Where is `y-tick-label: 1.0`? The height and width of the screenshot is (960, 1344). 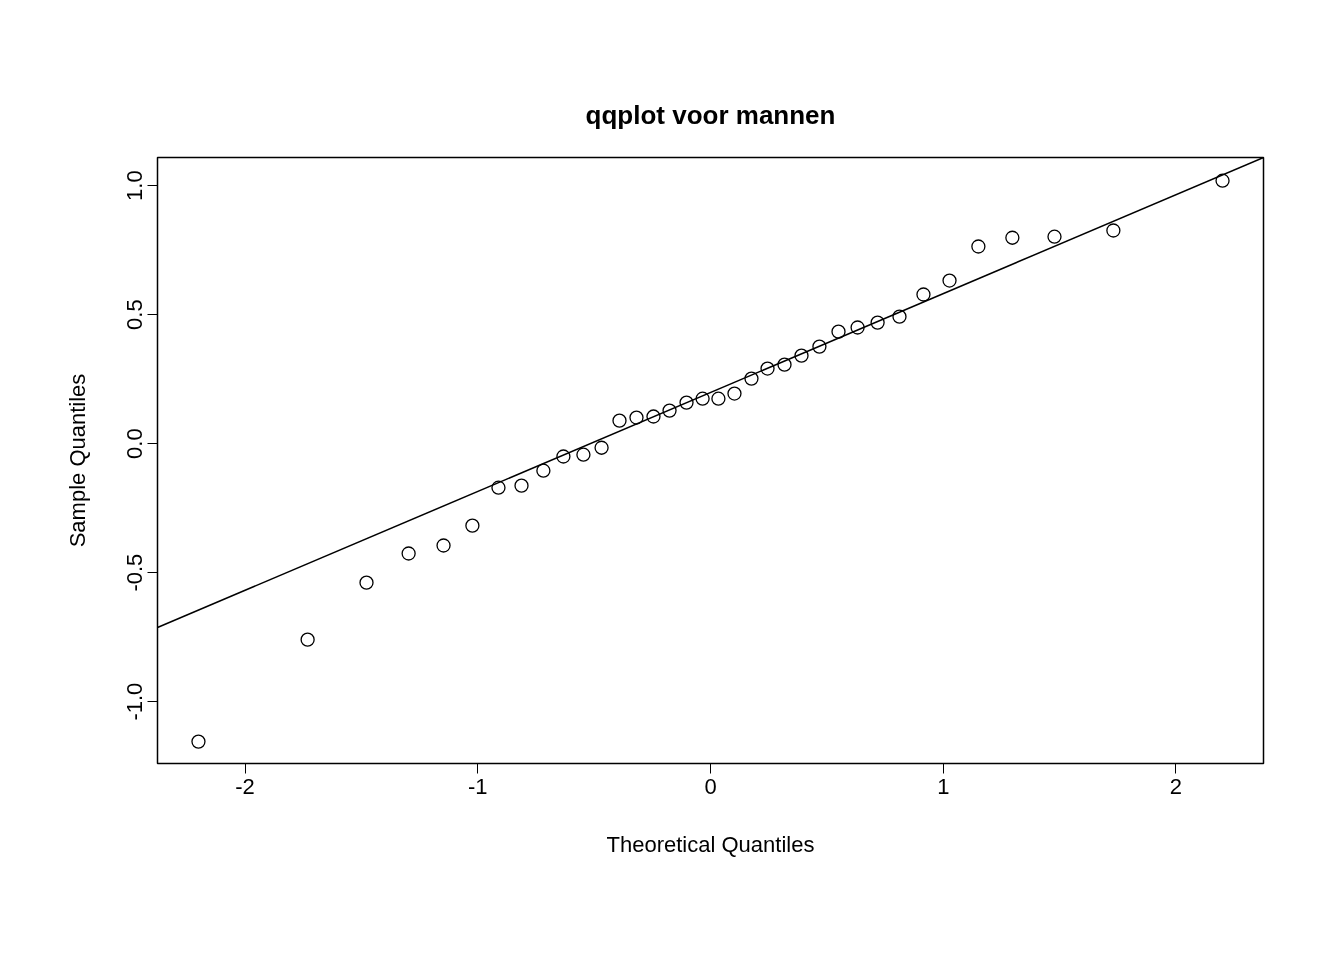 y-tick-label: 1.0 is located at coordinates (135, 185).